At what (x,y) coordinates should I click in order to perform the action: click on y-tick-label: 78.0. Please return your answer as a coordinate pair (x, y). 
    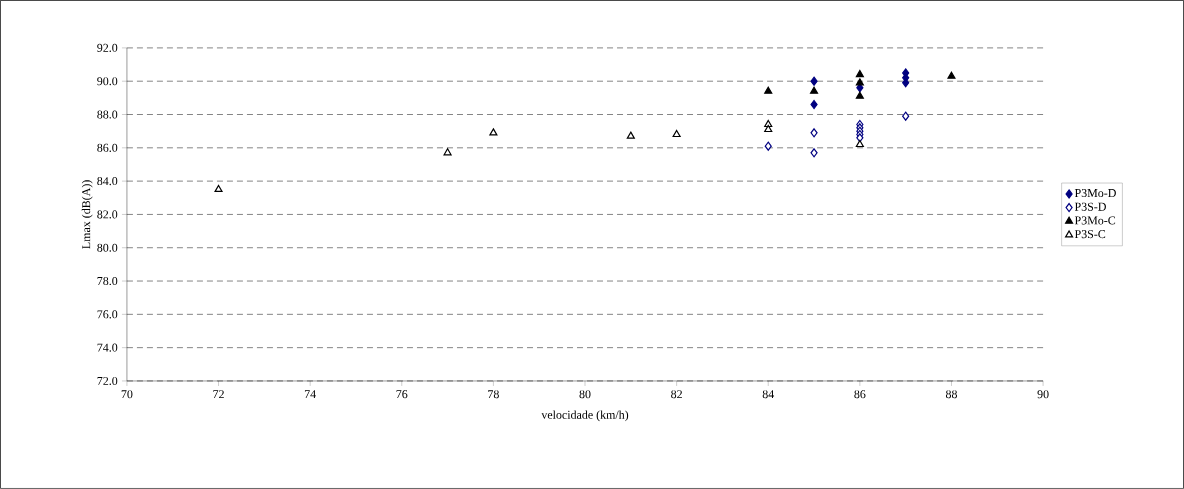
    Looking at the image, I should click on (107, 281).